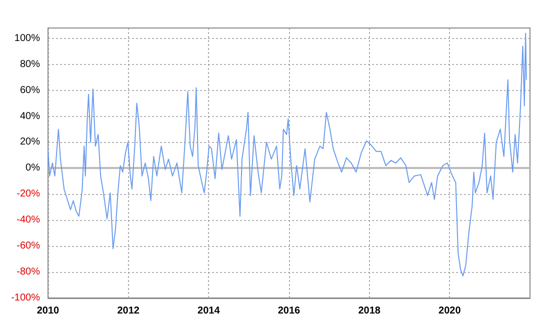 The height and width of the screenshot is (330, 540). What do you see at coordinates (28, 194) in the screenshot?
I see `y-tick-label: -20%` at bounding box center [28, 194].